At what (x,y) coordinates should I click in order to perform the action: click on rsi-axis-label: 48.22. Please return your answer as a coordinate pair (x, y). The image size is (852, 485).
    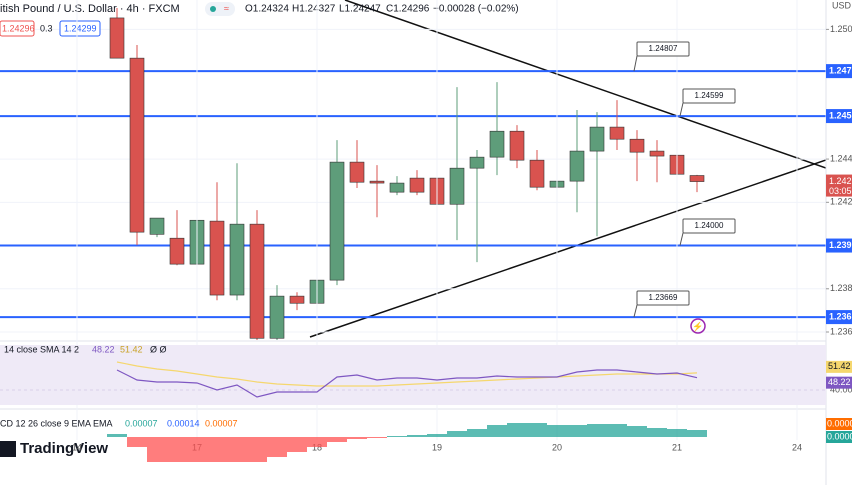
    Looking at the image, I should click on (839, 382).